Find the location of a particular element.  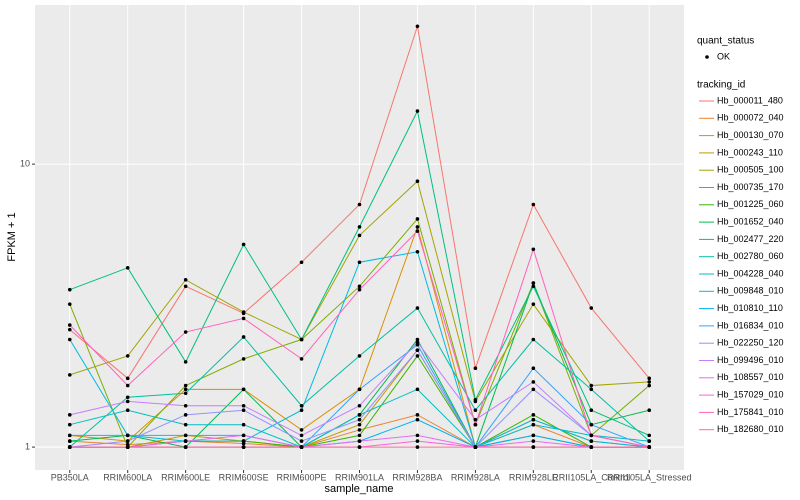

legend-label: Hb_009848_010 is located at coordinates (750, 291).